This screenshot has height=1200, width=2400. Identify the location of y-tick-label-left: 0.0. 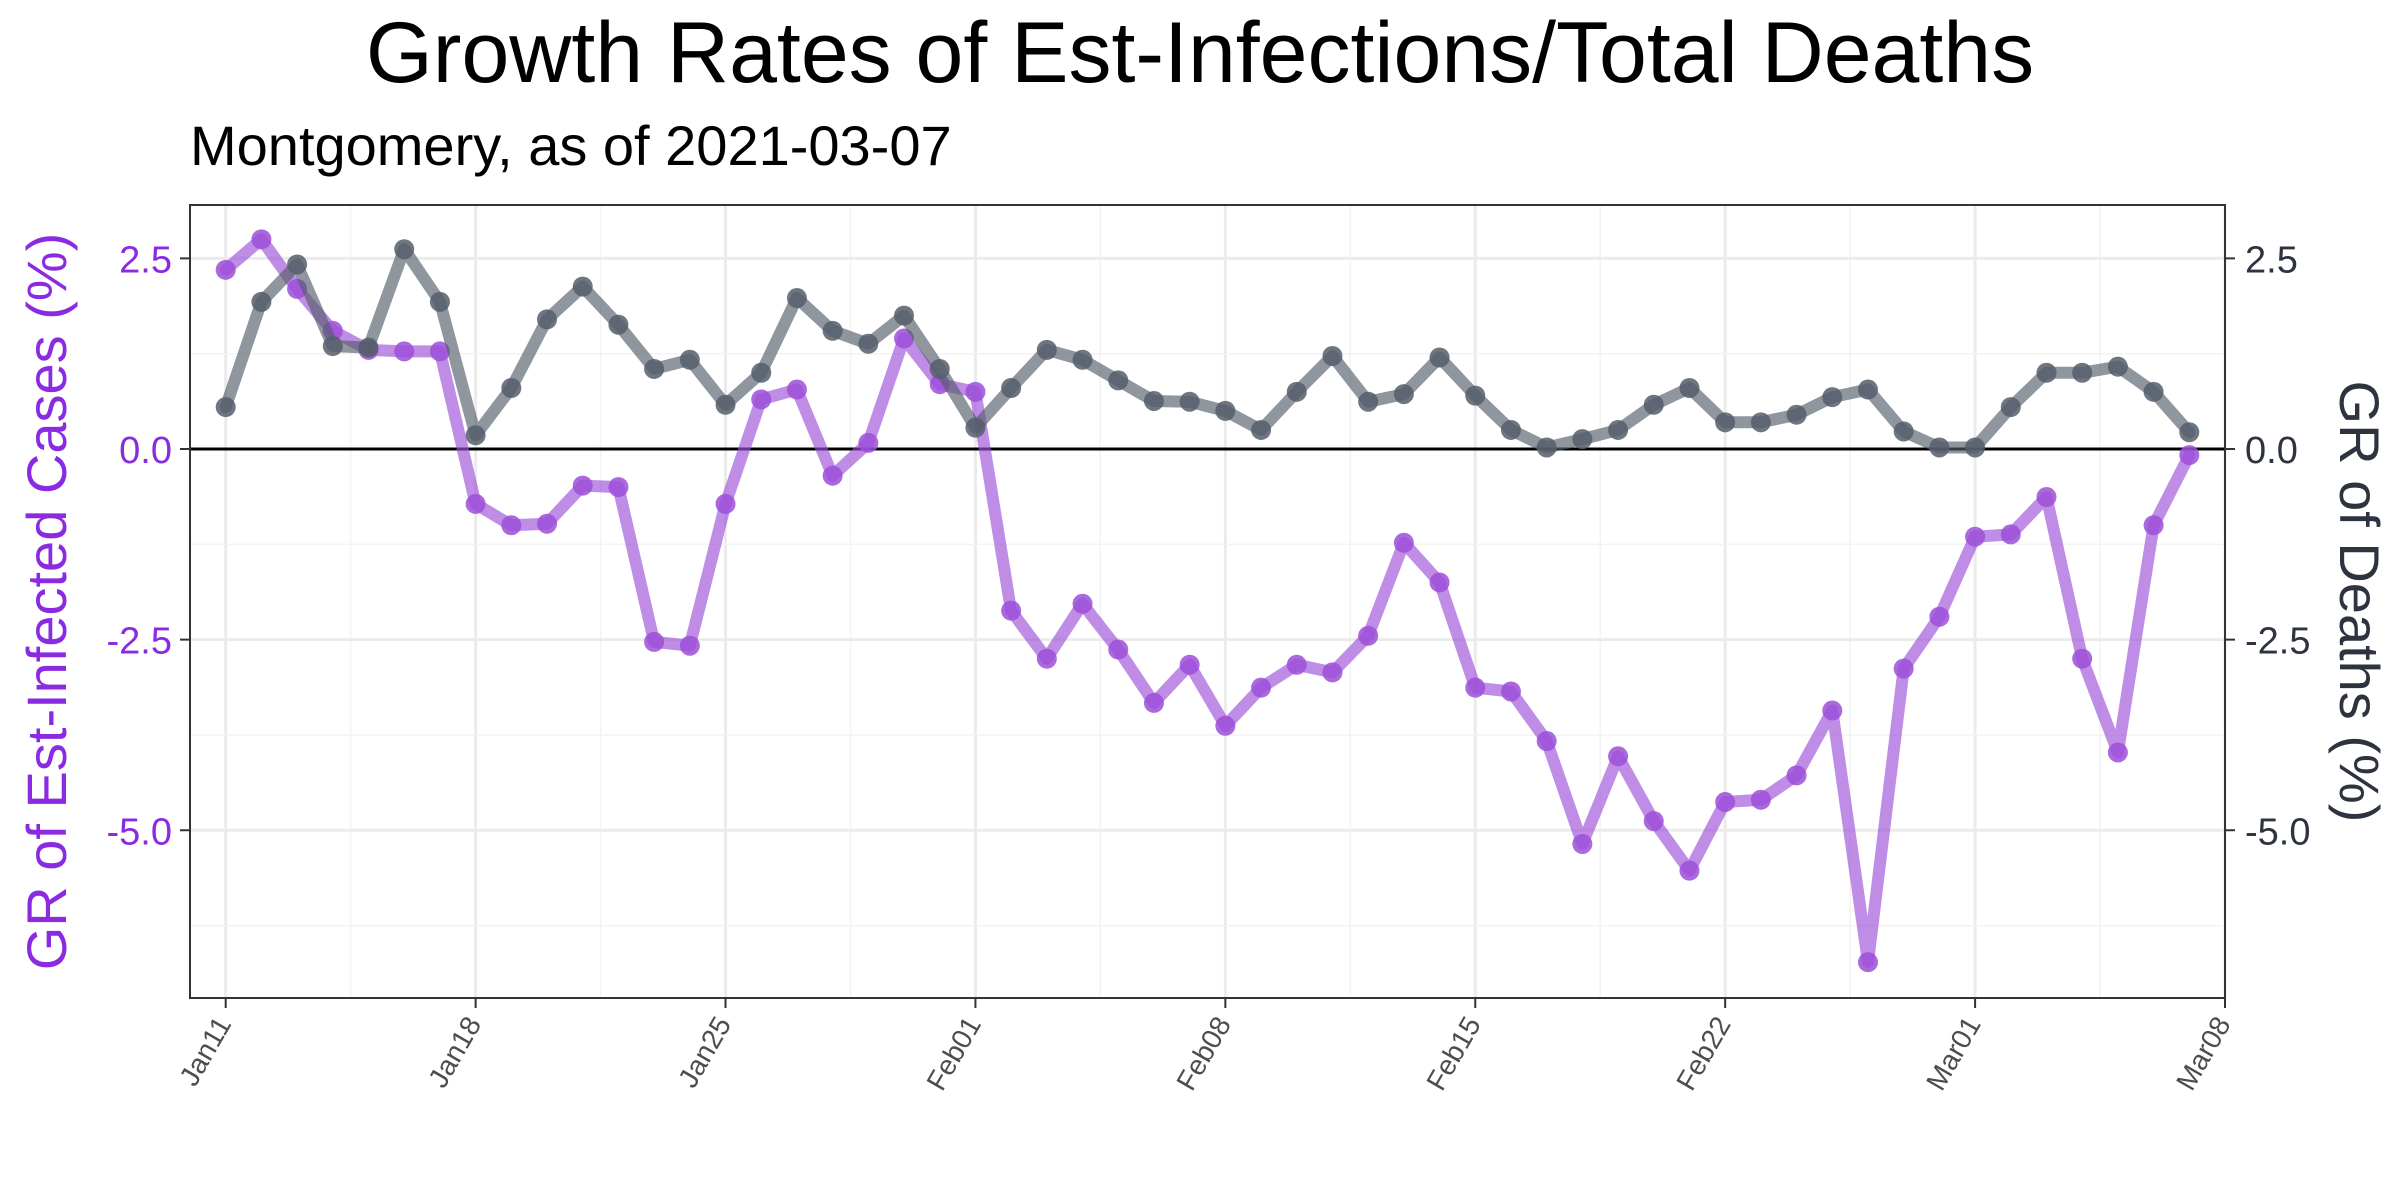
(145, 451).